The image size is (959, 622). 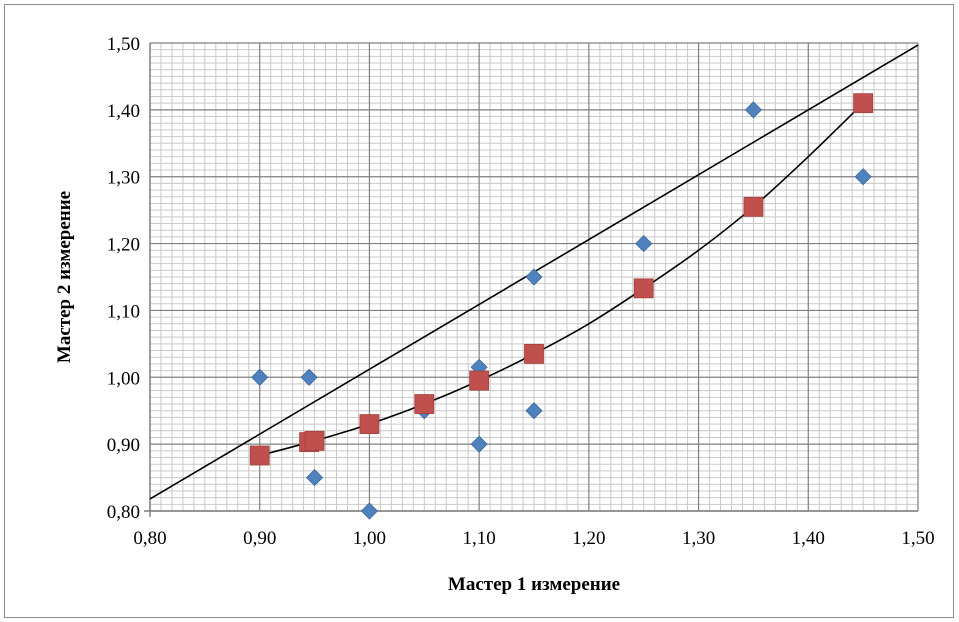 I want to click on y-tick-label: 1,50, so click(x=123, y=44).